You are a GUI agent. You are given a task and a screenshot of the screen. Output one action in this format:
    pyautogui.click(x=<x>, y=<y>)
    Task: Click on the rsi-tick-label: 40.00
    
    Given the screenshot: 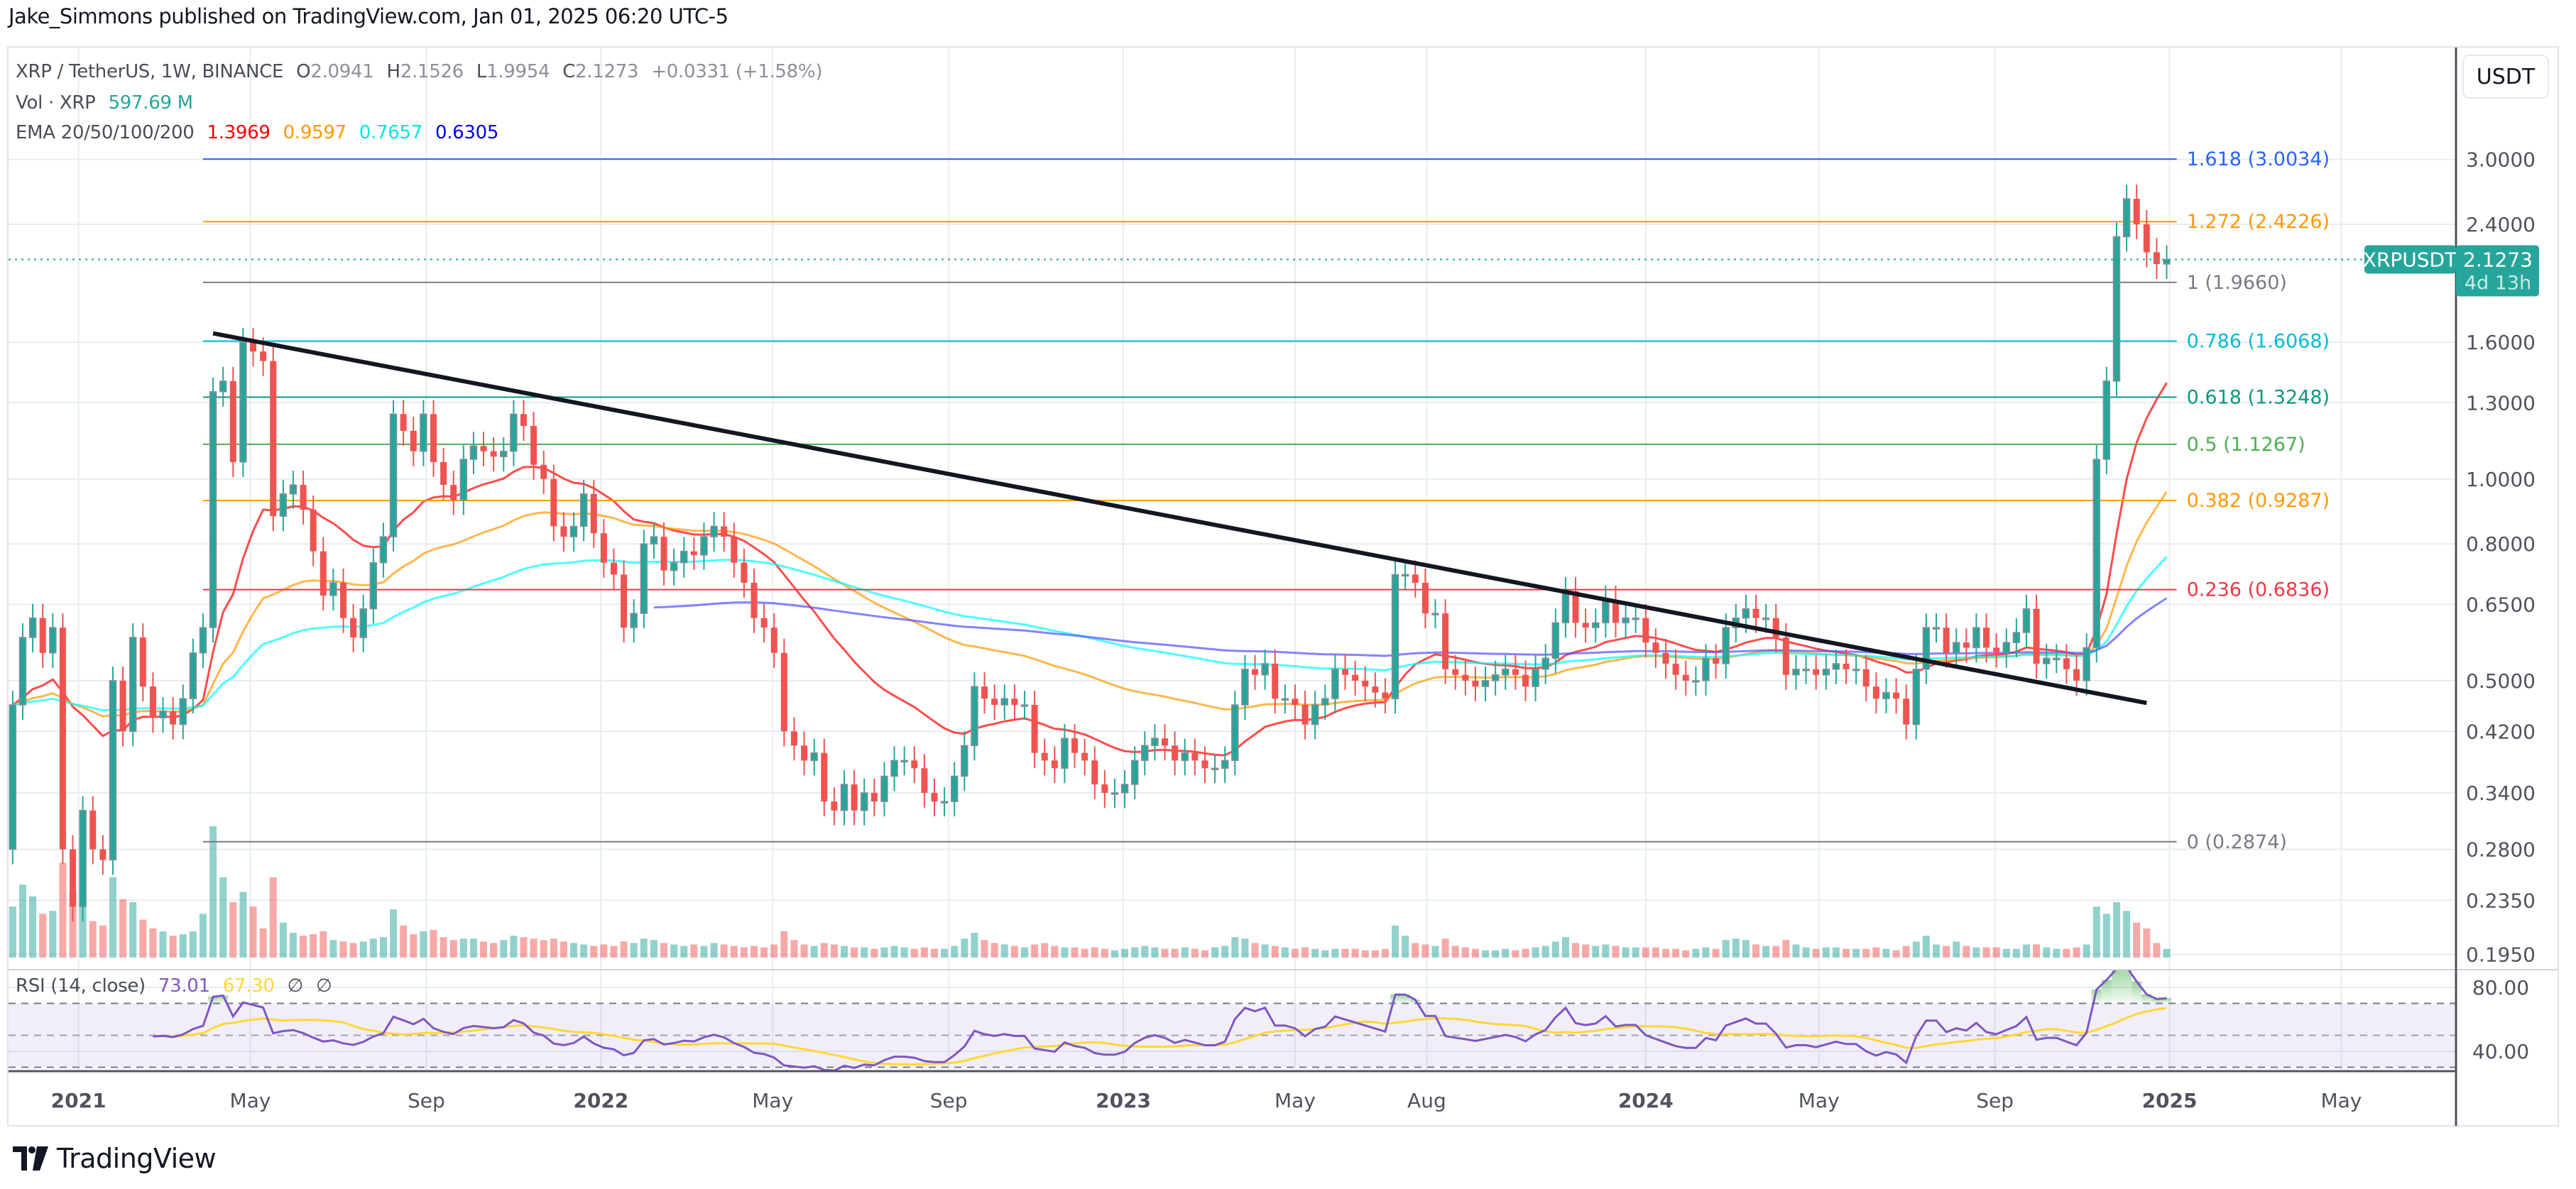 What is the action you would take?
    pyautogui.click(x=2500, y=1051)
    